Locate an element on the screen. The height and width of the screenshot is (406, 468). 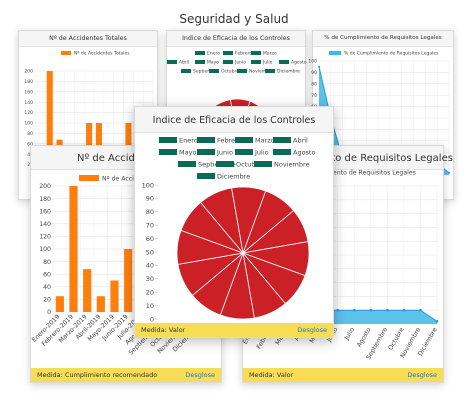
compliance-title: % de Cumplimiento de Requisitos Legales is located at coordinates (348, 158).